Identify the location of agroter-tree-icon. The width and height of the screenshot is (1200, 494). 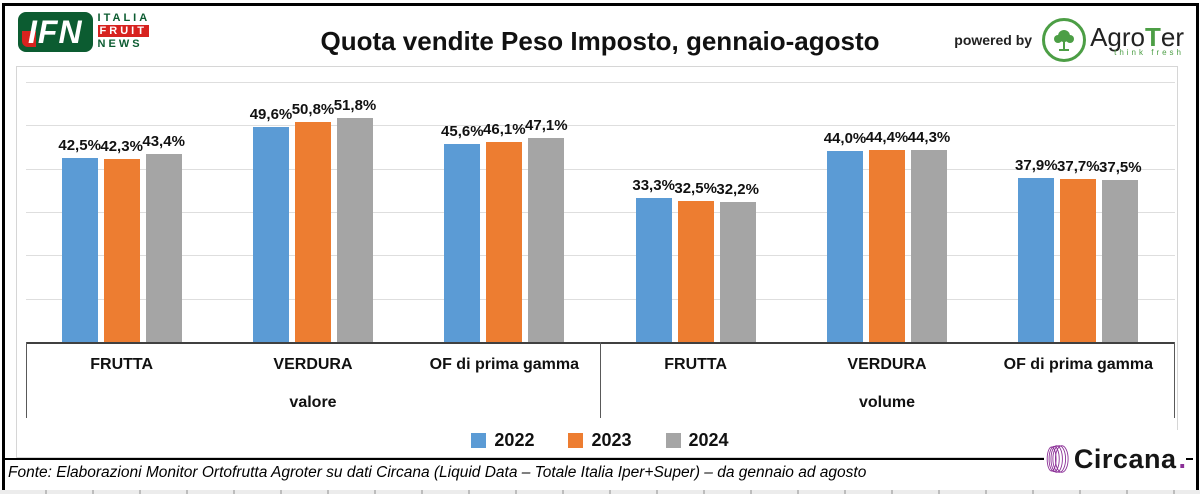
(1064, 40).